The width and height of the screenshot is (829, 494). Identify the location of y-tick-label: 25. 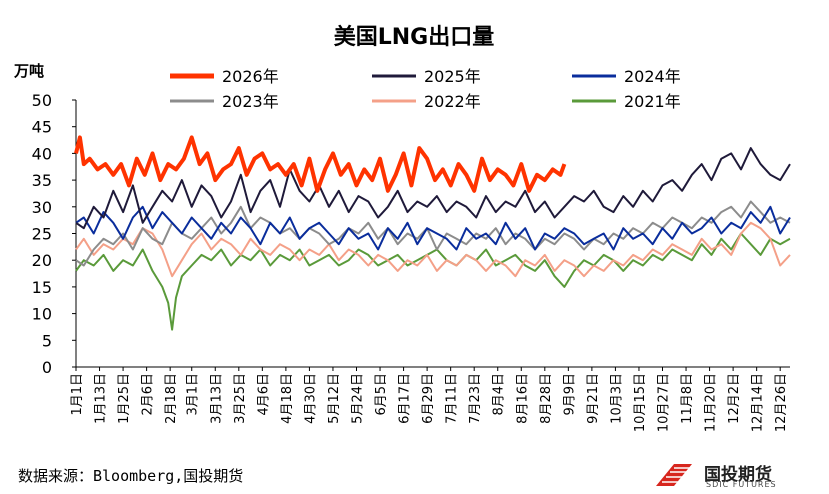
(42, 234).